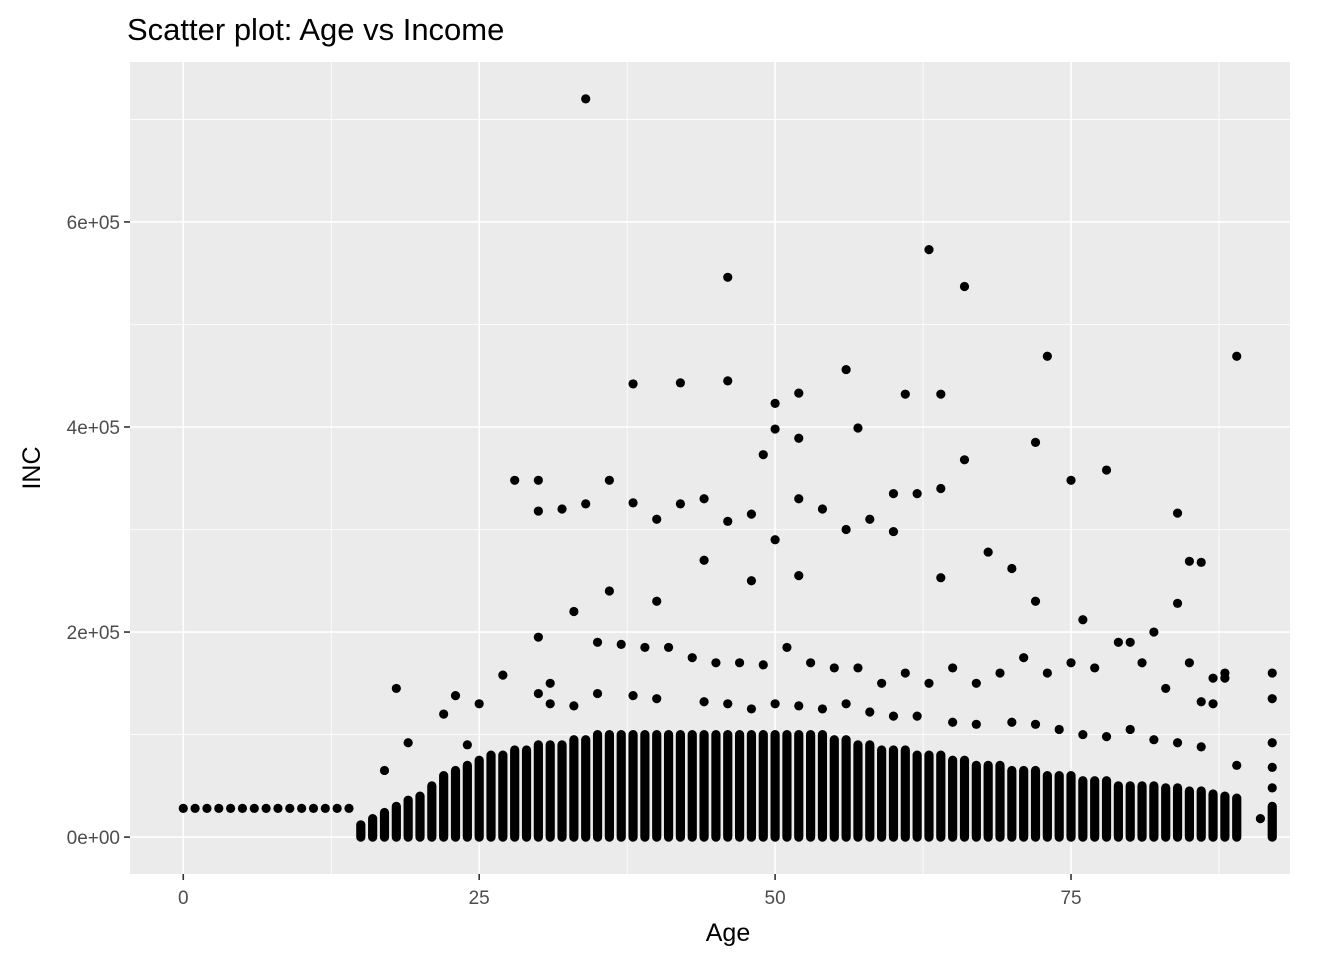  What do you see at coordinates (93, 428) in the screenshot?
I see `y-tick-label: 4e+05` at bounding box center [93, 428].